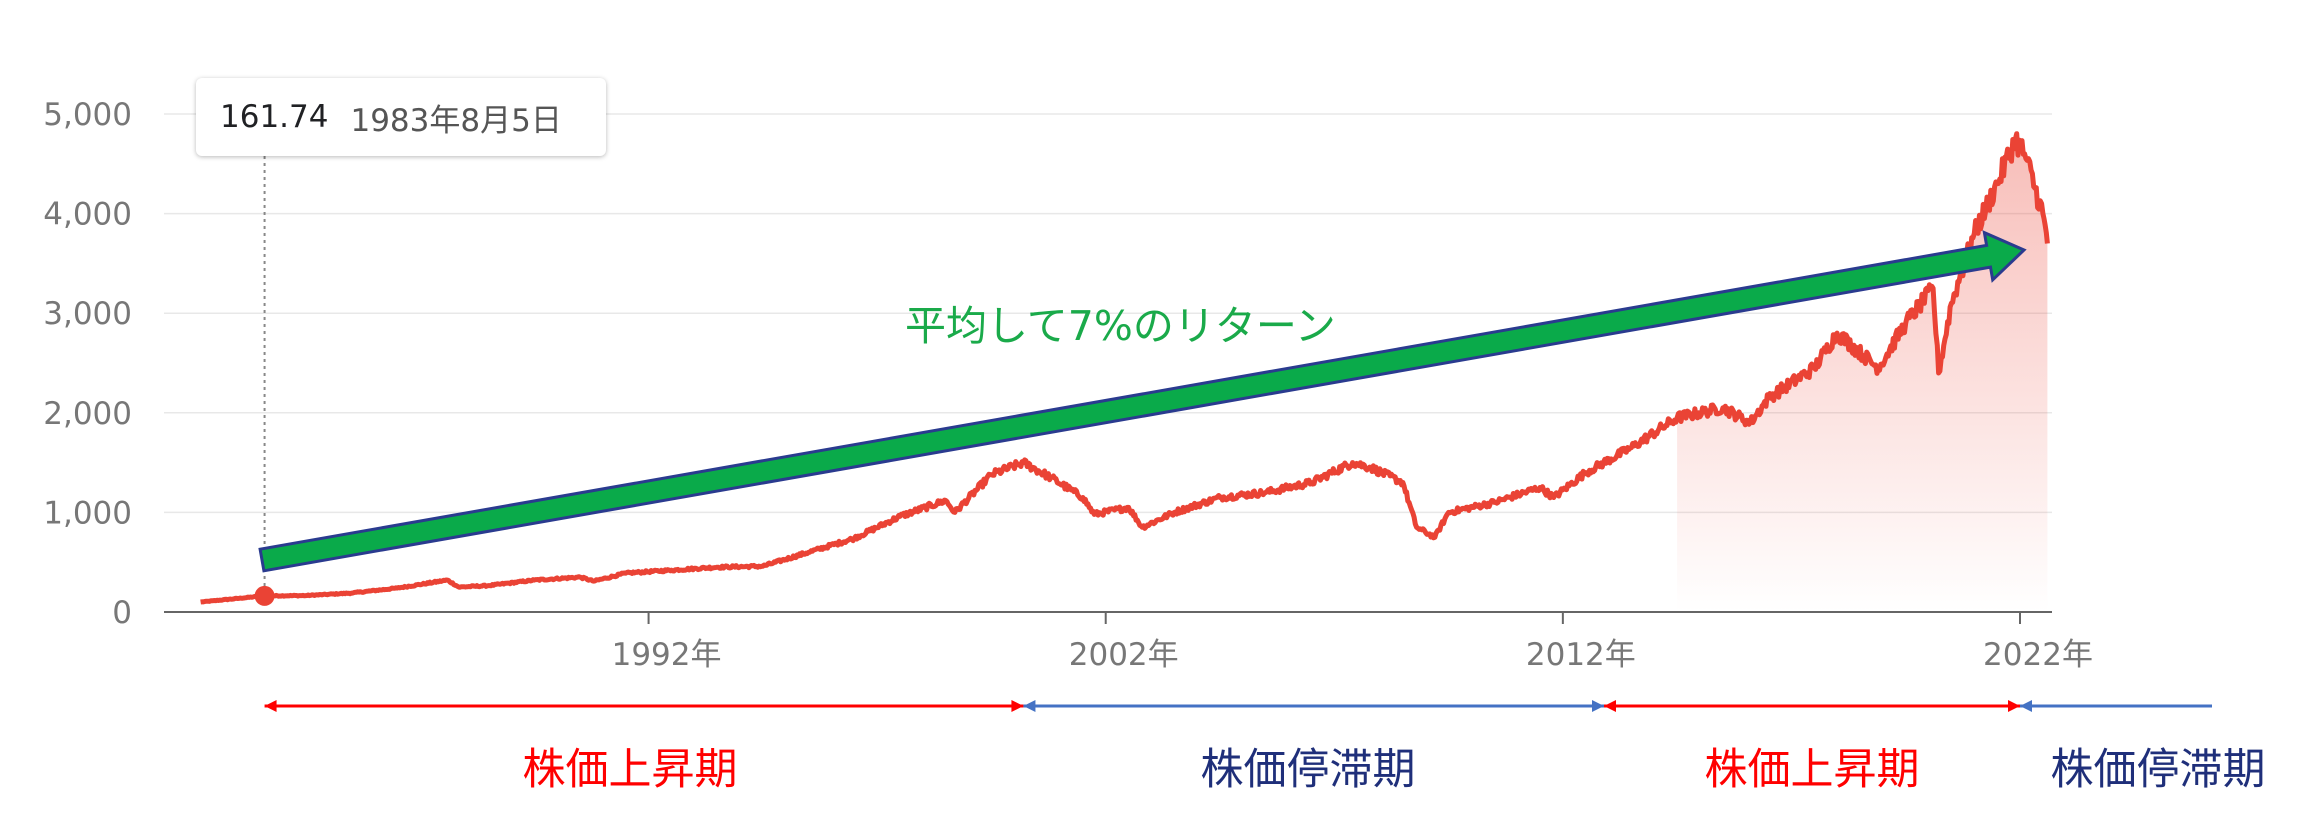 Image resolution: width=2306 pixels, height=820 pixels. What do you see at coordinates (87, 513) in the screenshot?
I see `y-tick-label: 1,000` at bounding box center [87, 513].